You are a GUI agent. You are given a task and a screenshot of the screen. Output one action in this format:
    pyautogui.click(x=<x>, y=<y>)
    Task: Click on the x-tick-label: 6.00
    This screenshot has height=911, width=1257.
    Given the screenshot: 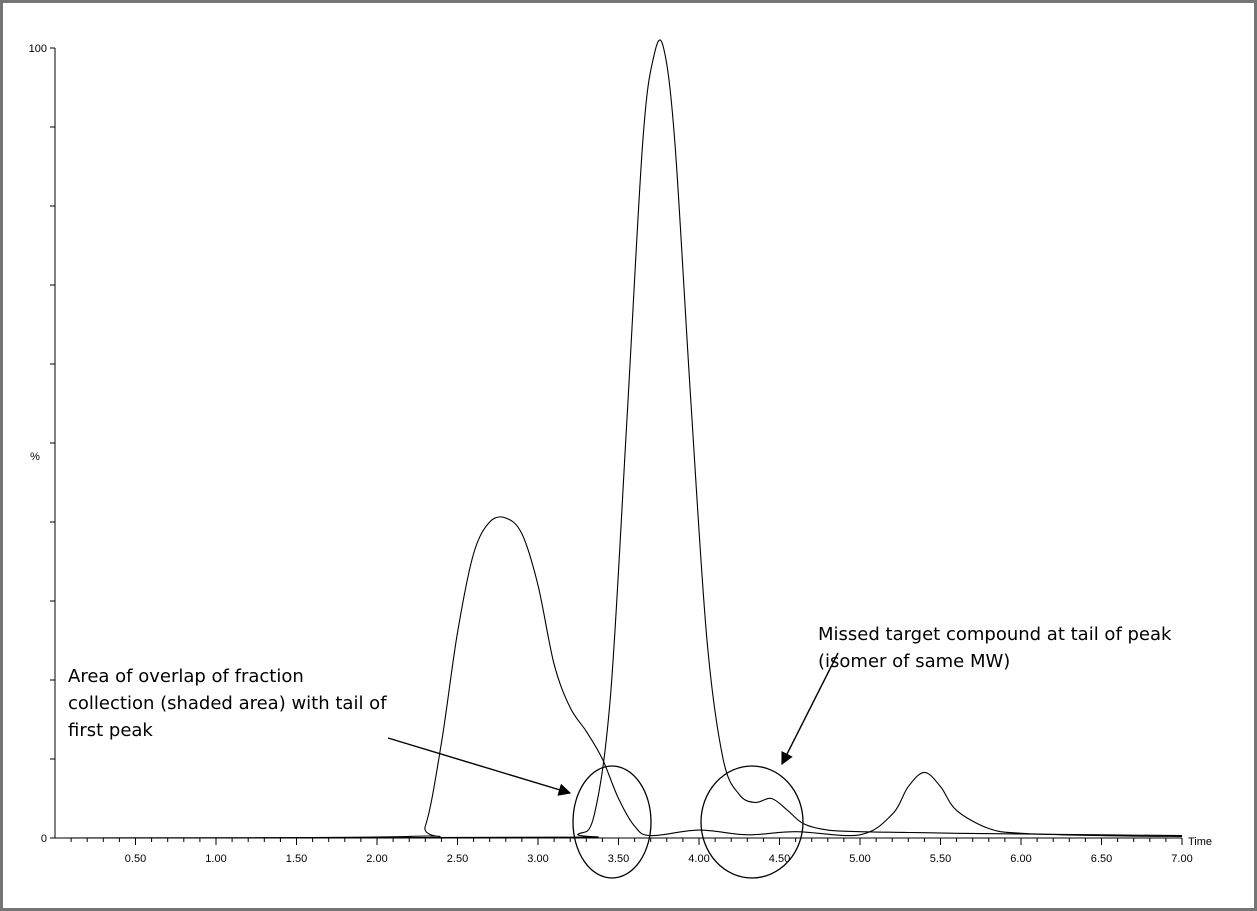 What is the action you would take?
    pyautogui.click(x=1020, y=859)
    